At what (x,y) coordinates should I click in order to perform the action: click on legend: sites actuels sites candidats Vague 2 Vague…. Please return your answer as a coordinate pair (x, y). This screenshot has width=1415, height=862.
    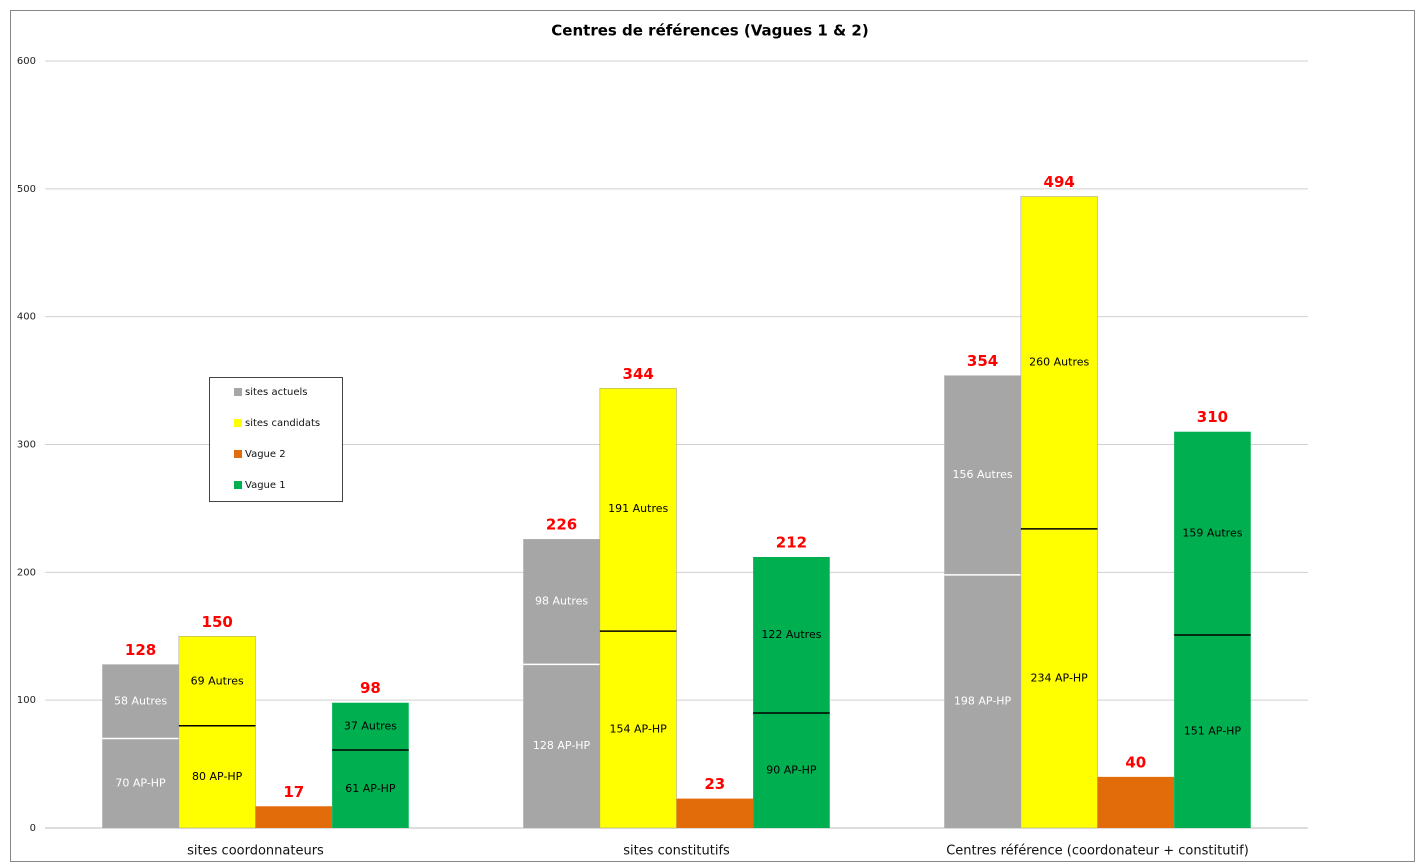
    Looking at the image, I should click on (276, 439).